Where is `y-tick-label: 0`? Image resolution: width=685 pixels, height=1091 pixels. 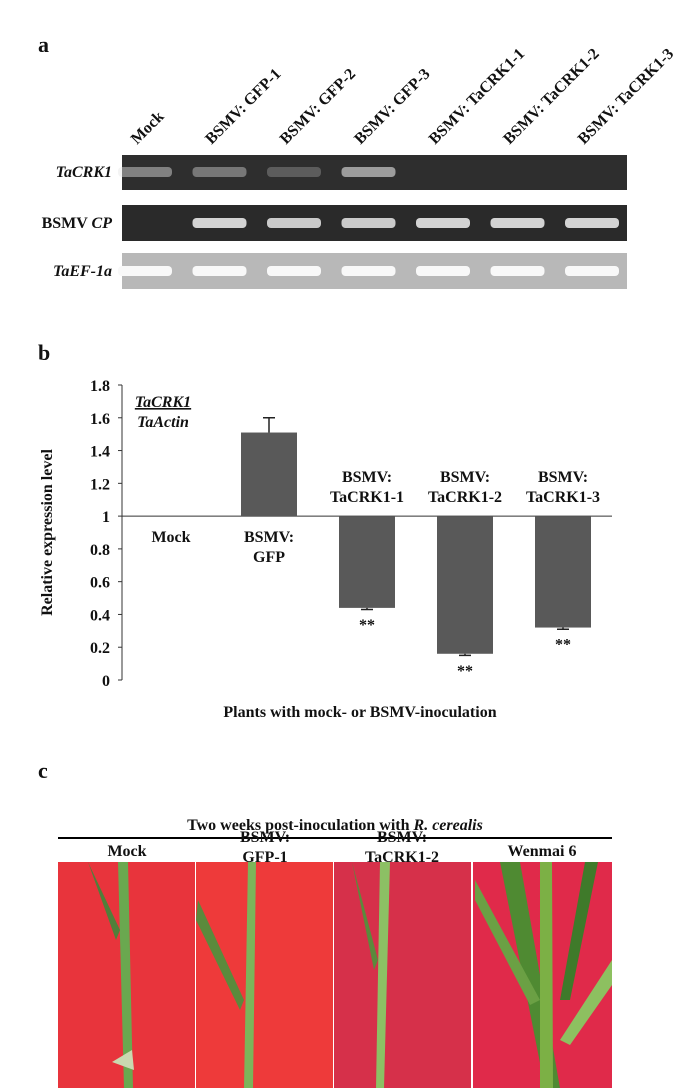 y-tick-label: 0 is located at coordinates (106, 681).